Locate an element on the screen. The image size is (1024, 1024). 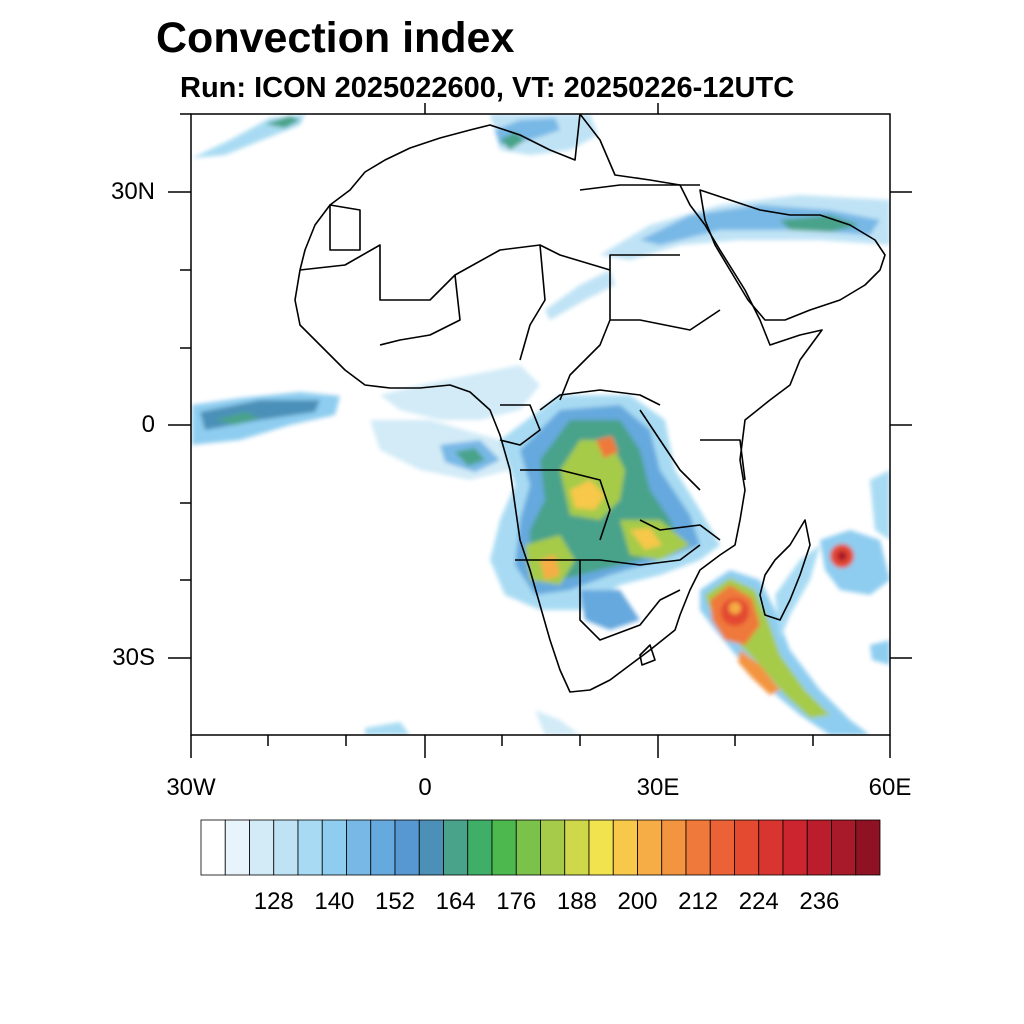
colorbar-tick-label: 140 is located at coordinates (334, 901).